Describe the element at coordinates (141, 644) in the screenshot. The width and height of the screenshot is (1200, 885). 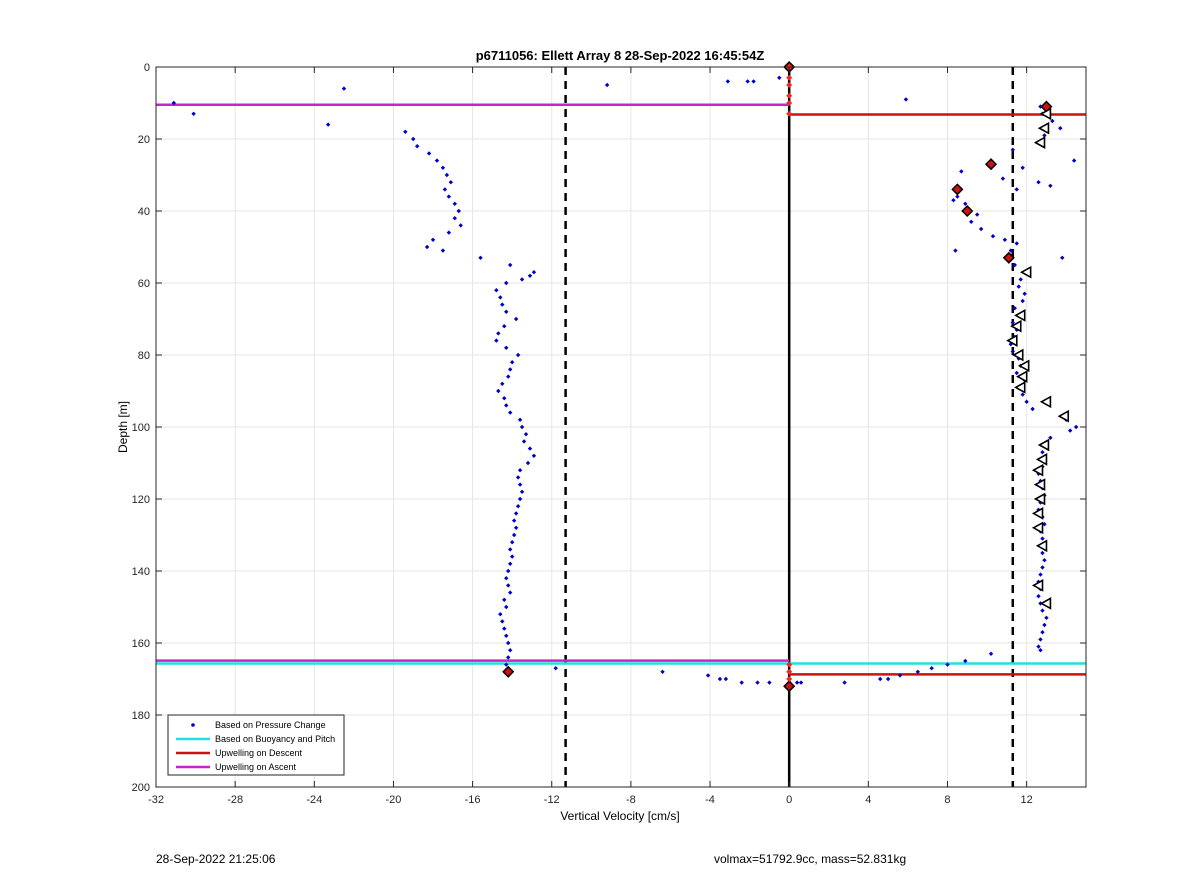
I see `y-tick-label: 160` at that location.